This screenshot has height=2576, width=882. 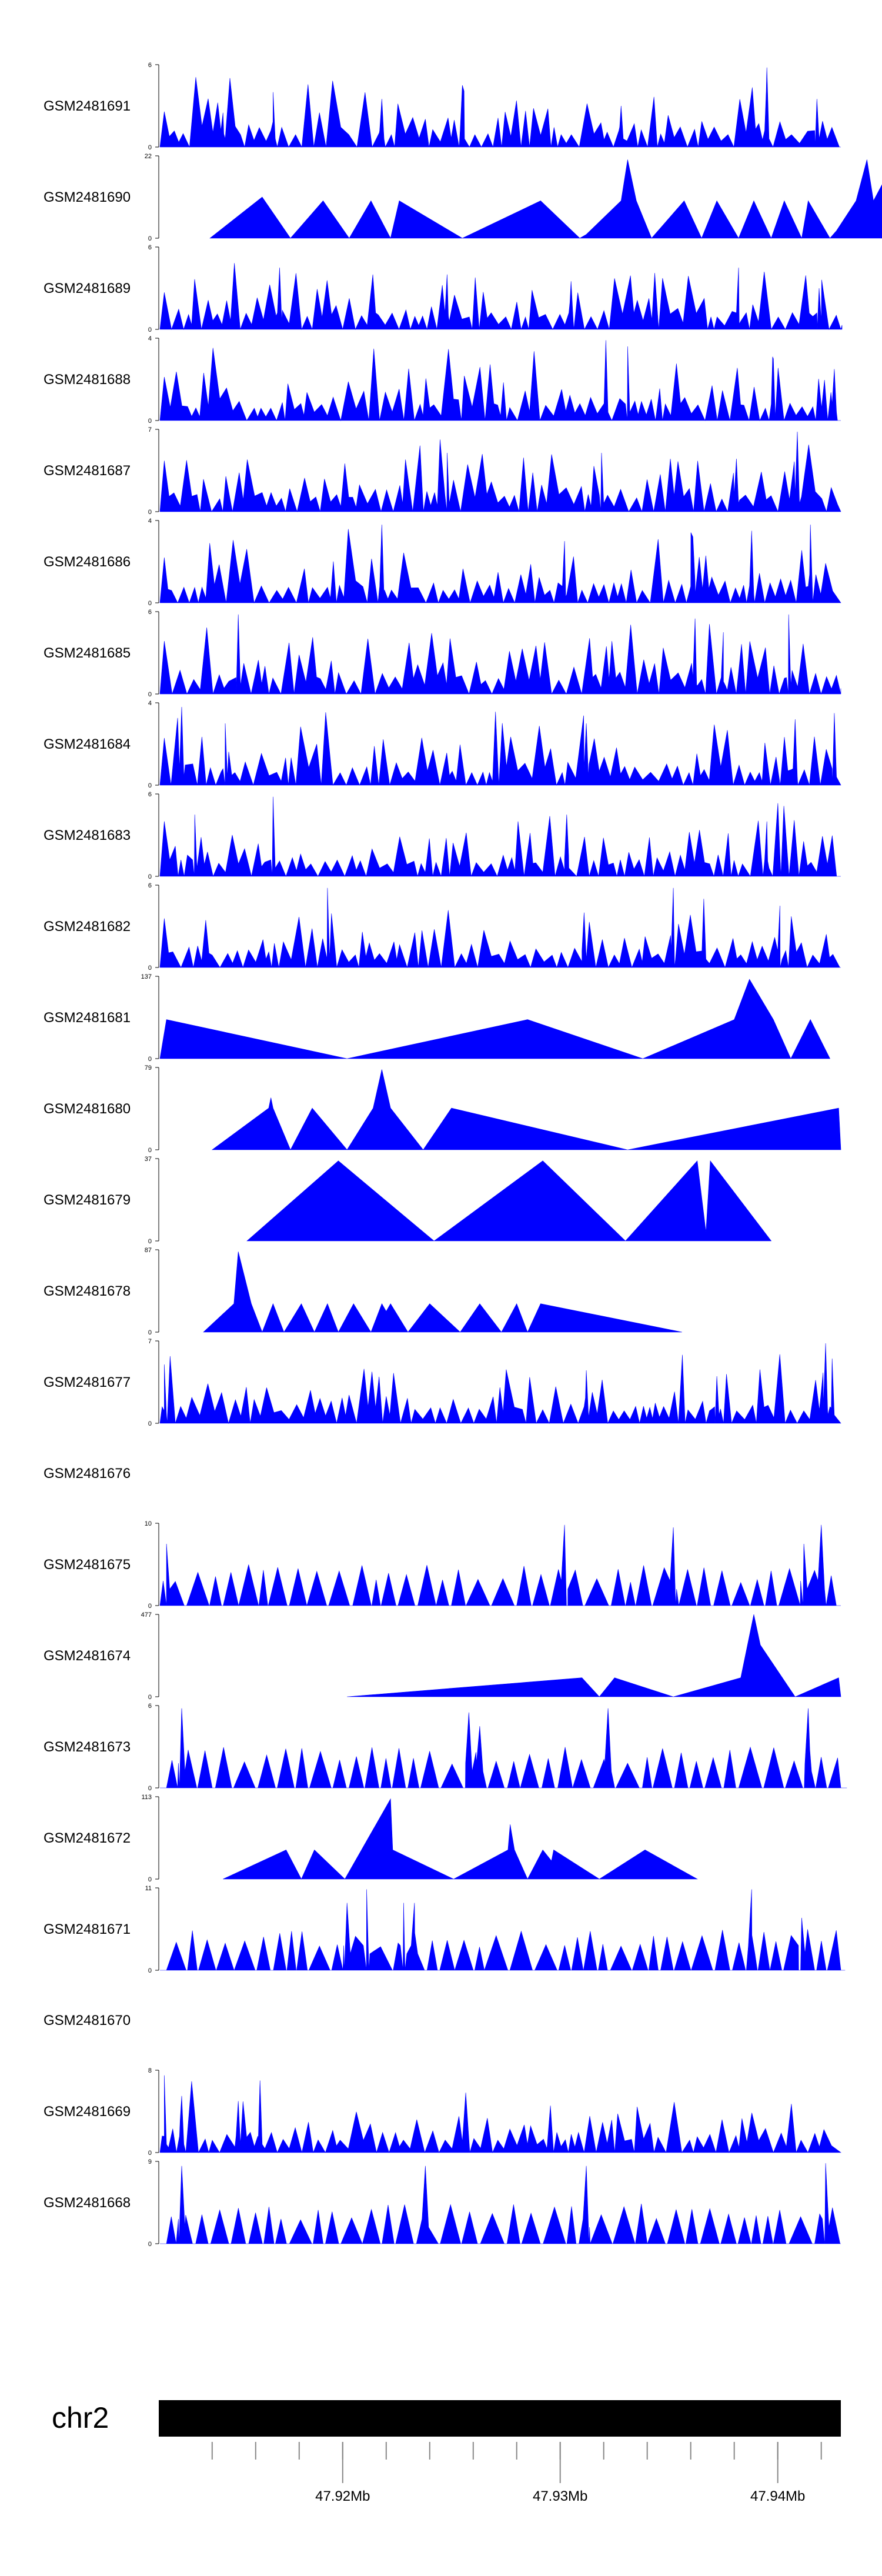 I want to click on track-label: GSM2481670, so click(x=87, y=2020).